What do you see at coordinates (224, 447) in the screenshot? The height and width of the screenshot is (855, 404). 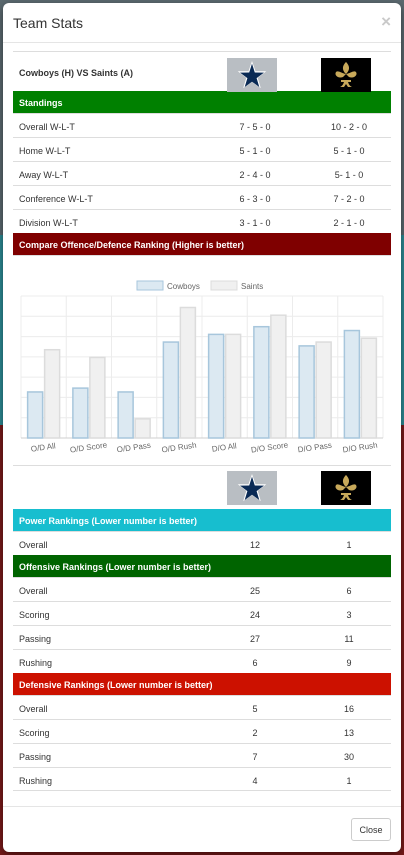 I see `x-tick-label: D/O All` at bounding box center [224, 447].